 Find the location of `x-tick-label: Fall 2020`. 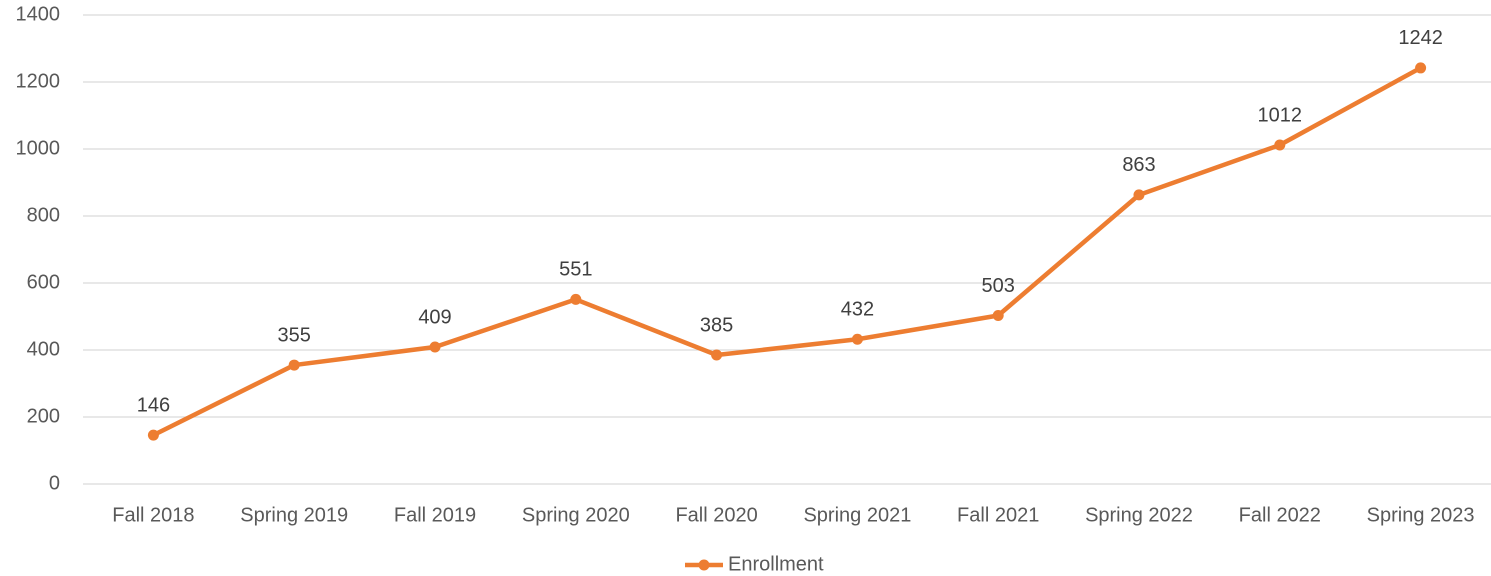

x-tick-label: Fall 2020 is located at coordinates (716, 515).